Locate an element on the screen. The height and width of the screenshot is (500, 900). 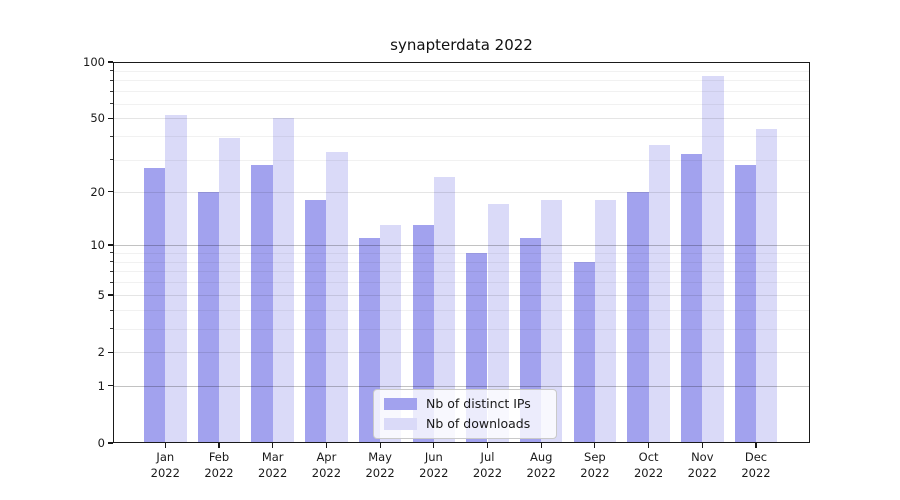
x-tick-nov is located at coordinates (702, 445).